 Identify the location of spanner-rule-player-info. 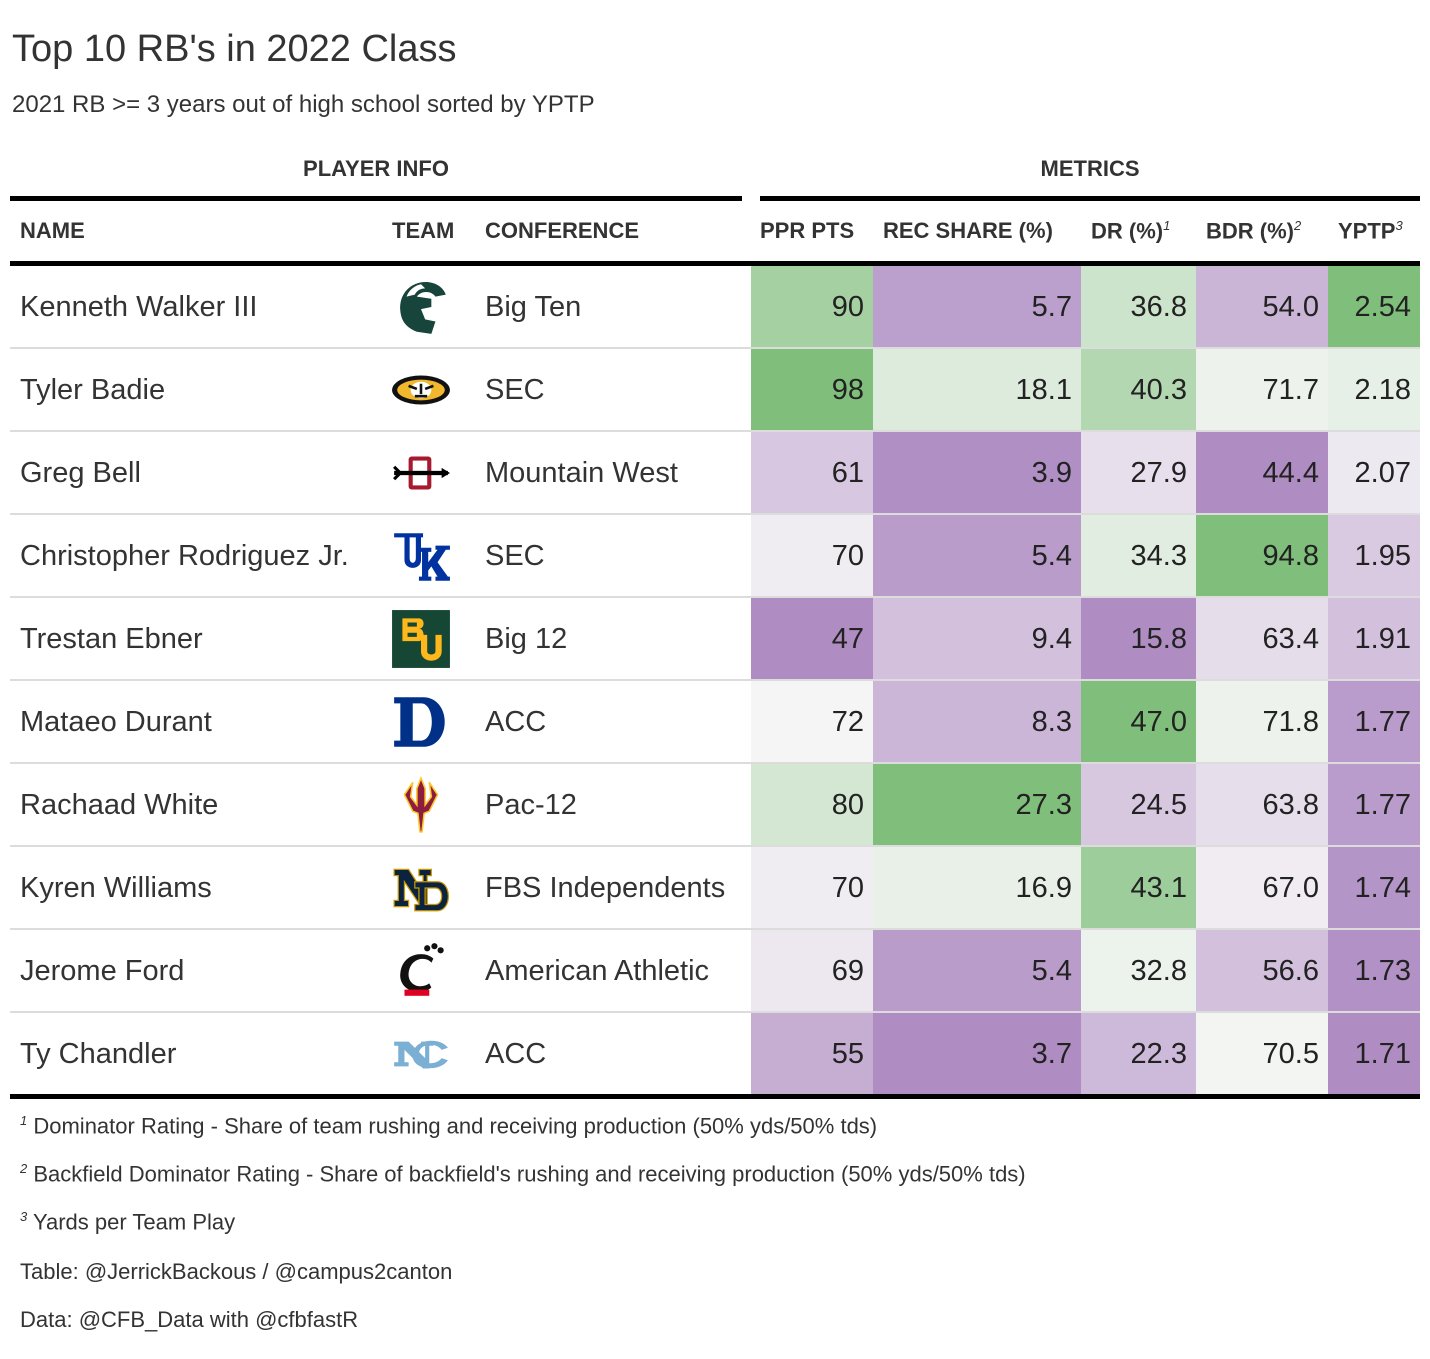
(376, 198).